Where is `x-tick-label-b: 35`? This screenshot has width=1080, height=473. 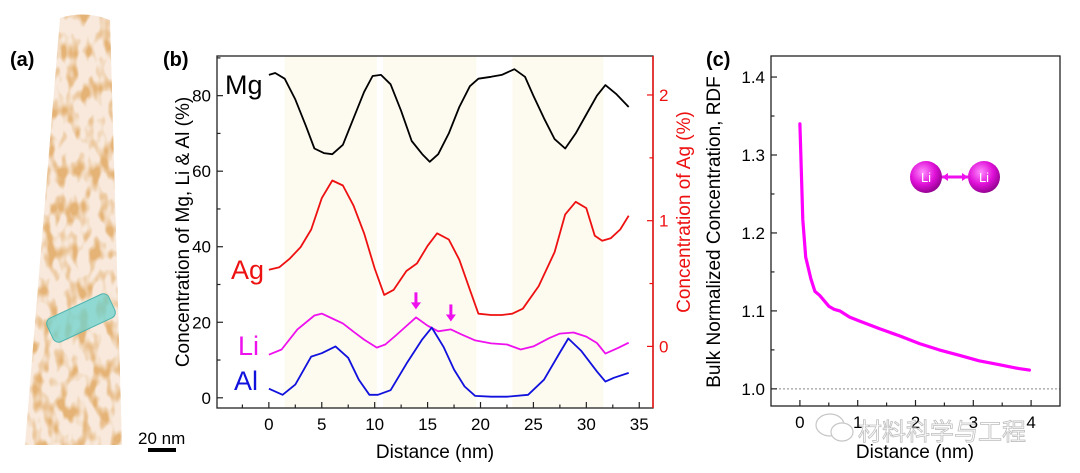
x-tick-label-b: 35 is located at coordinates (639, 424).